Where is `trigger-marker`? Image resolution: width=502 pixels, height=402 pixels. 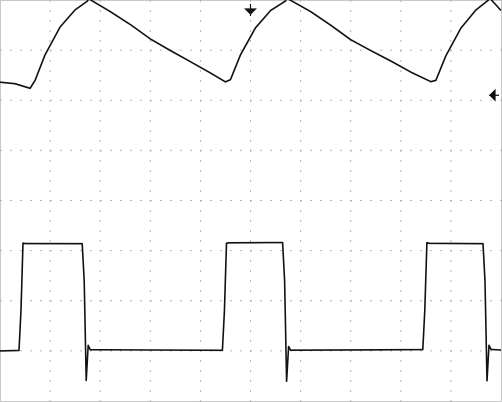 trigger-marker is located at coordinates (250, 10).